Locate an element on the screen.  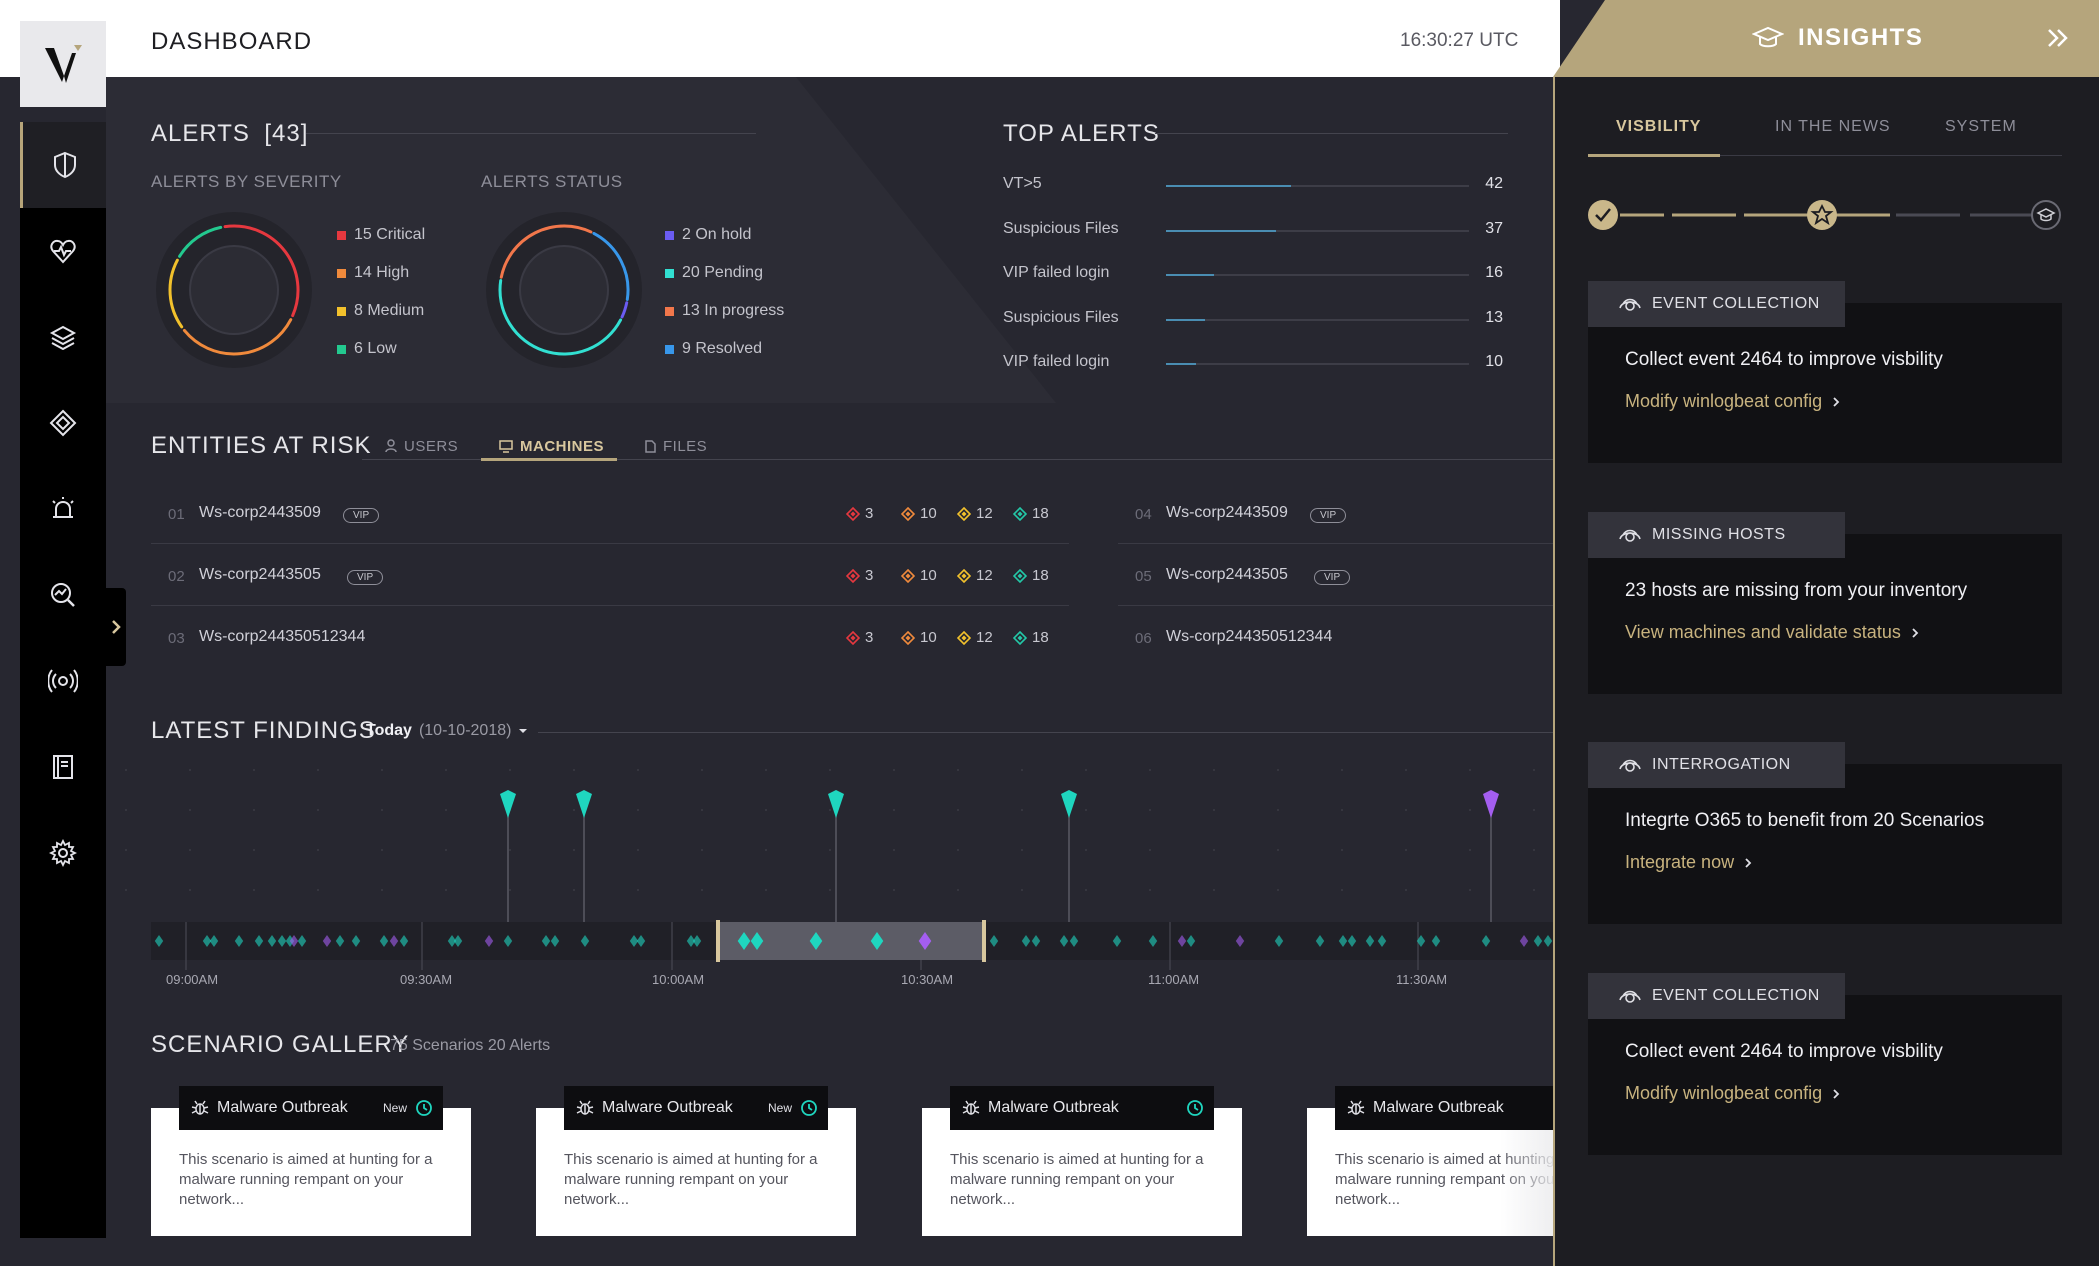
tab-machines: MACHINES is located at coordinates (551, 446).